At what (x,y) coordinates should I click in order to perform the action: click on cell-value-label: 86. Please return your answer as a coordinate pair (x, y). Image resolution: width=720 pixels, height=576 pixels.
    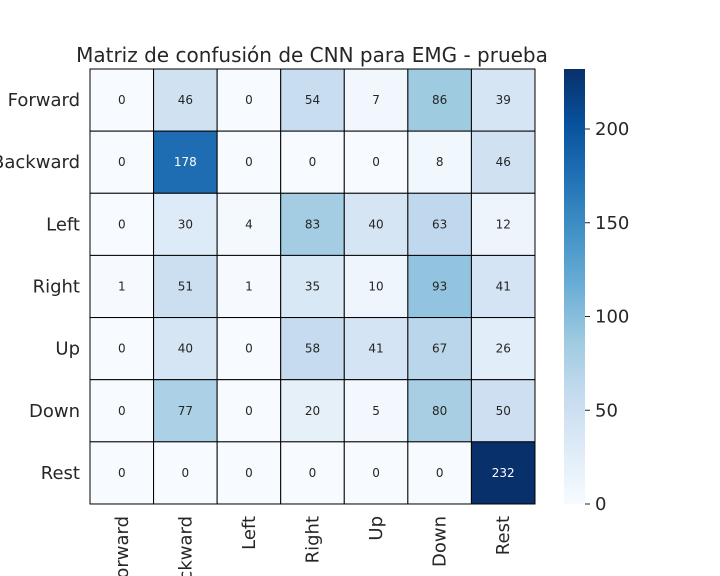
    Looking at the image, I should click on (439, 100).